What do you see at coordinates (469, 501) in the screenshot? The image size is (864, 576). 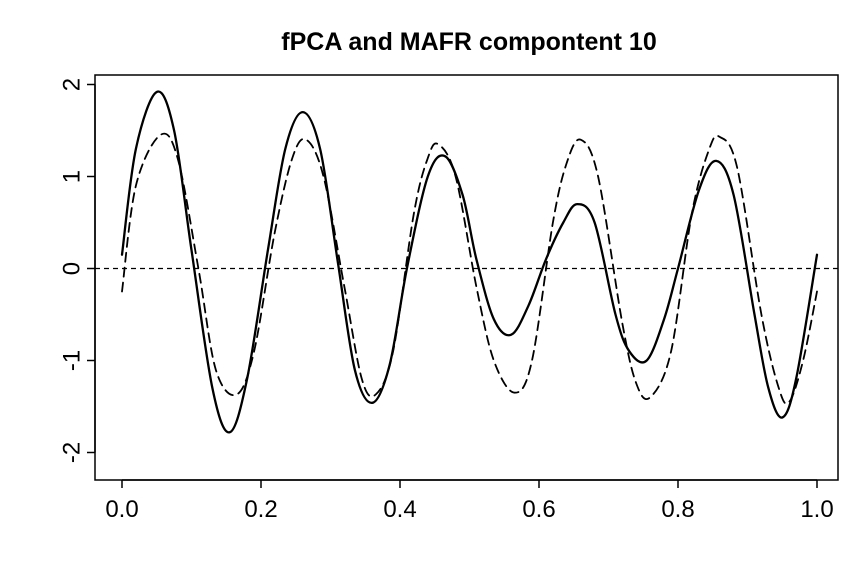 I see `x-axis: 0.0 0.2 0.4 0.6 0.8 1.0` at bounding box center [469, 501].